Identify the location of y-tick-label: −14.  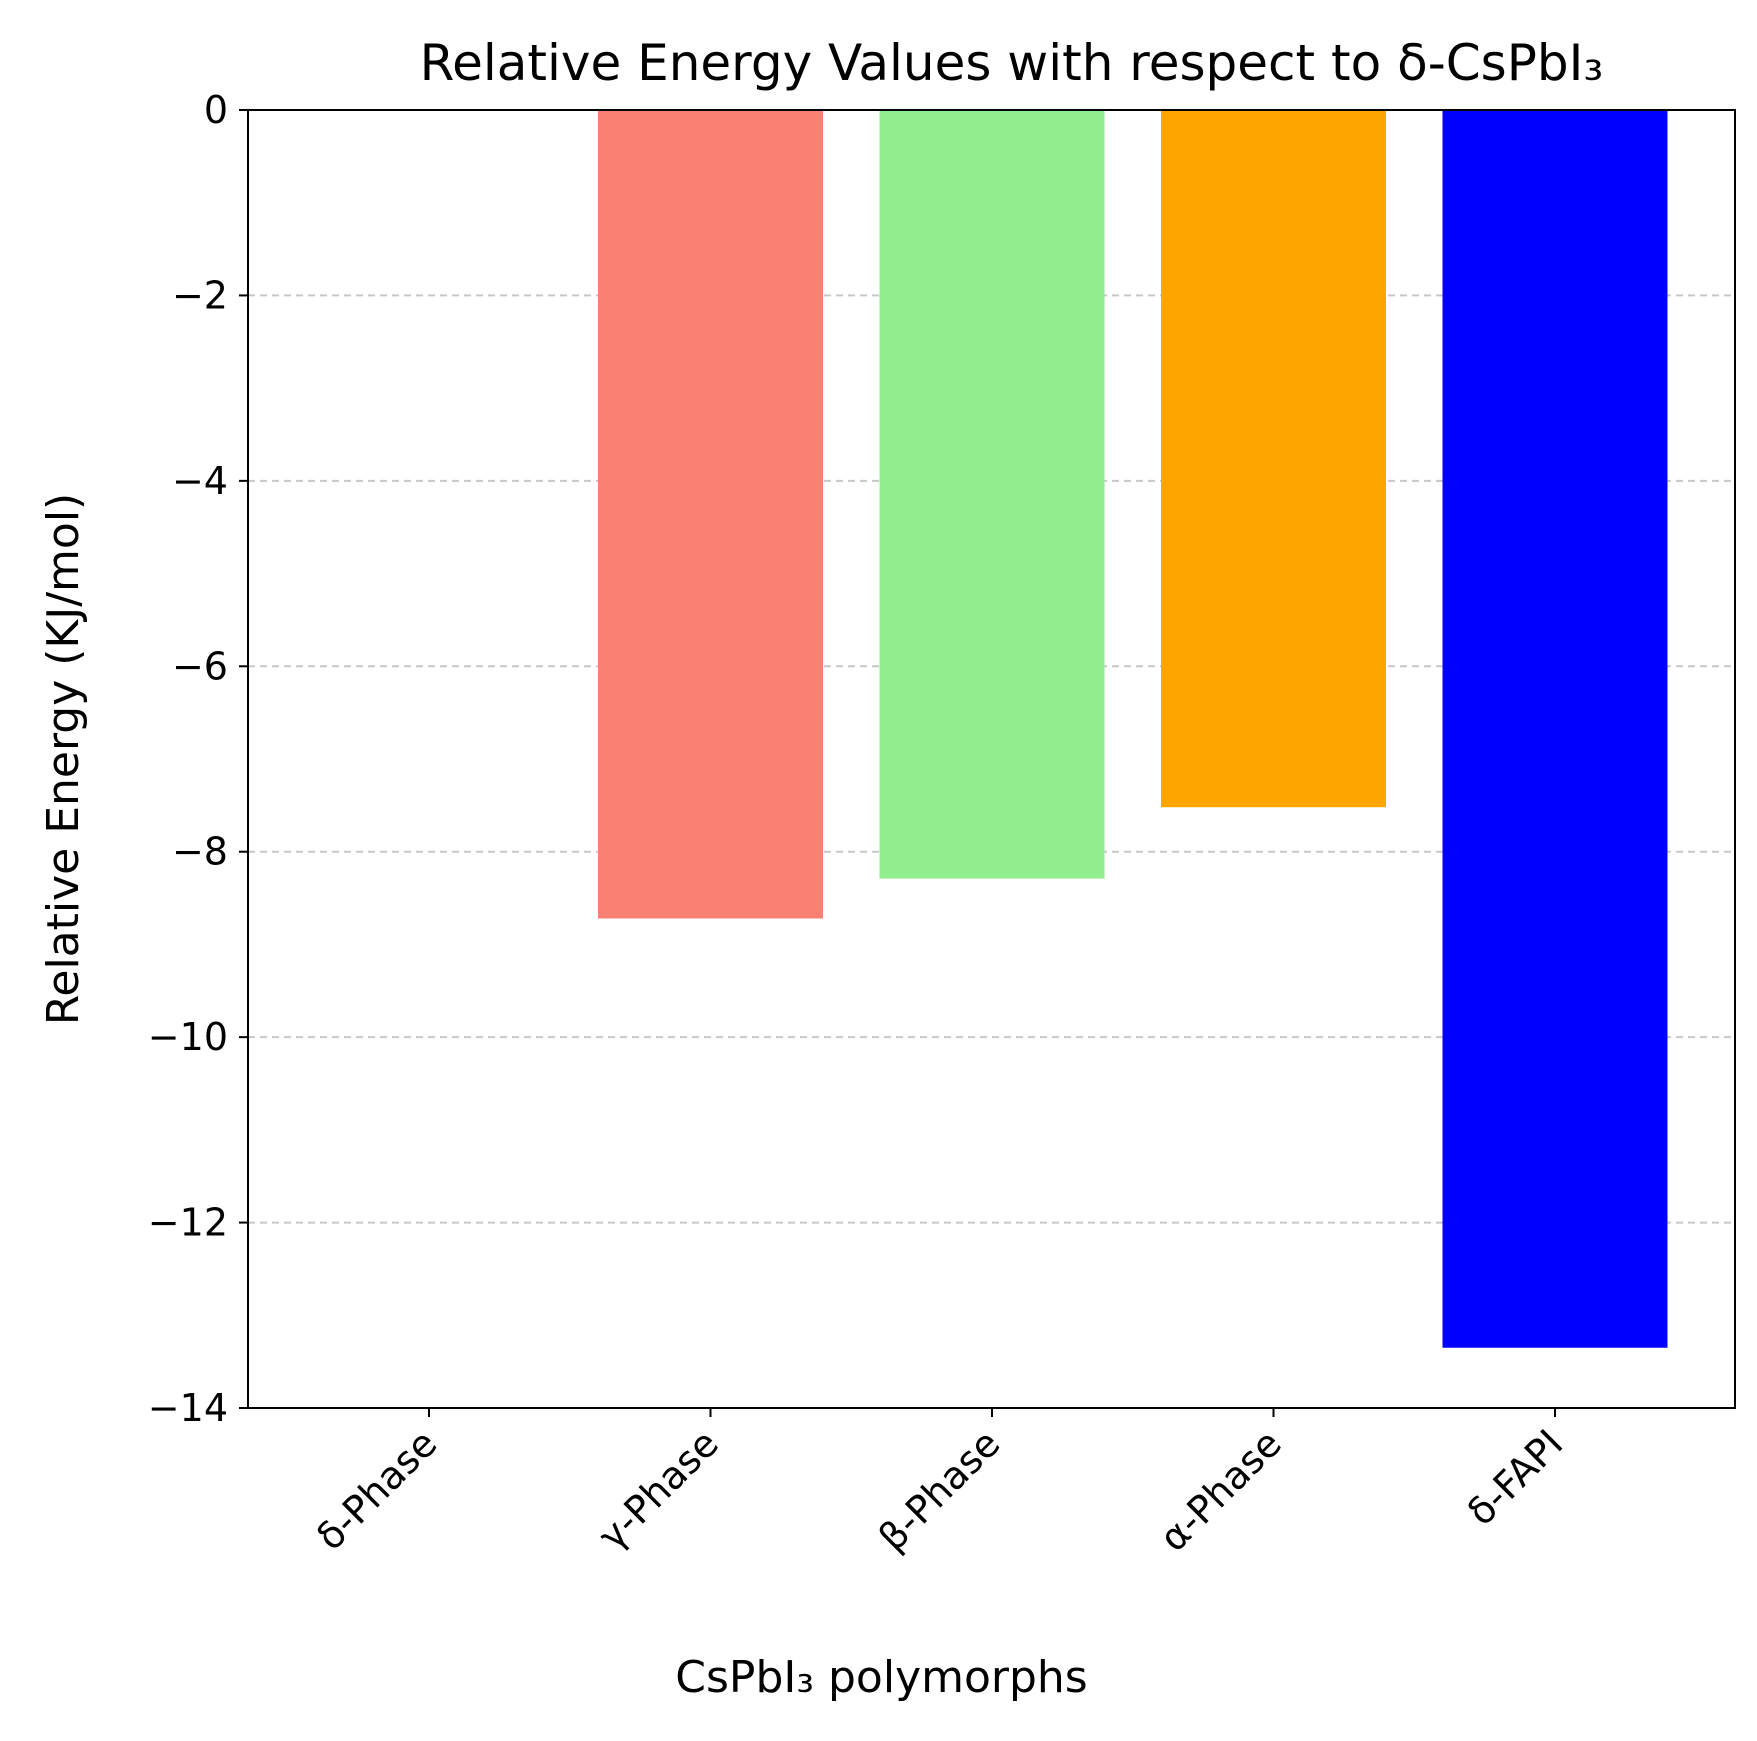
(188, 1408).